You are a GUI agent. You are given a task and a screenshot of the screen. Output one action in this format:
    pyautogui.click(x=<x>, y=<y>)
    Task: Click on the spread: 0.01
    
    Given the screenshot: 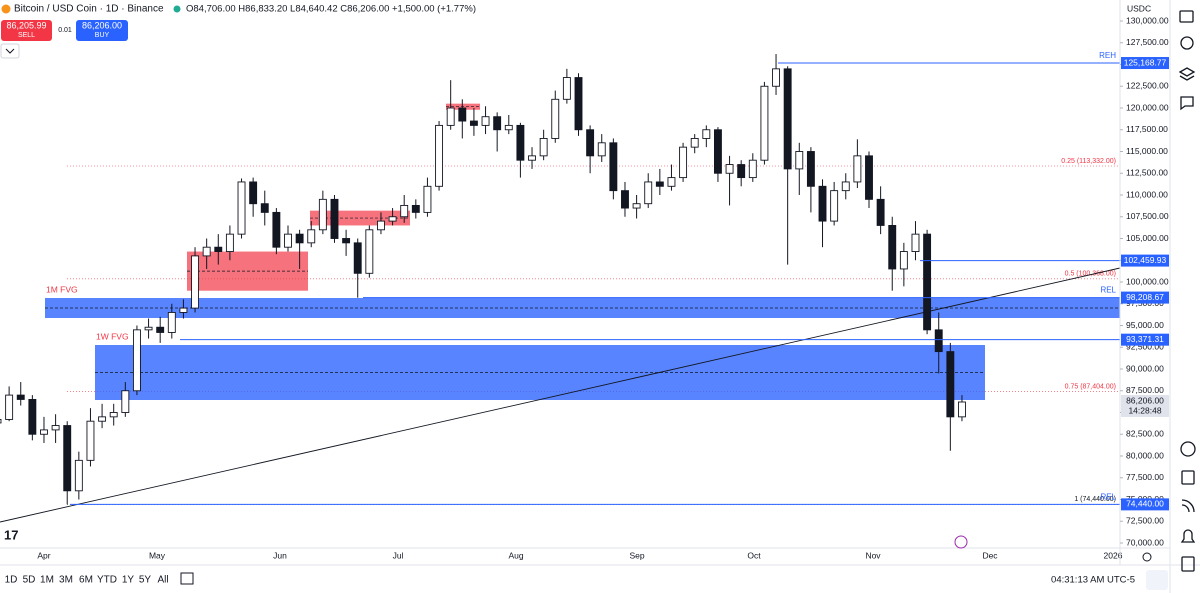 What is the action you would take?
    pyautogui.click(x=65, y=30)
    